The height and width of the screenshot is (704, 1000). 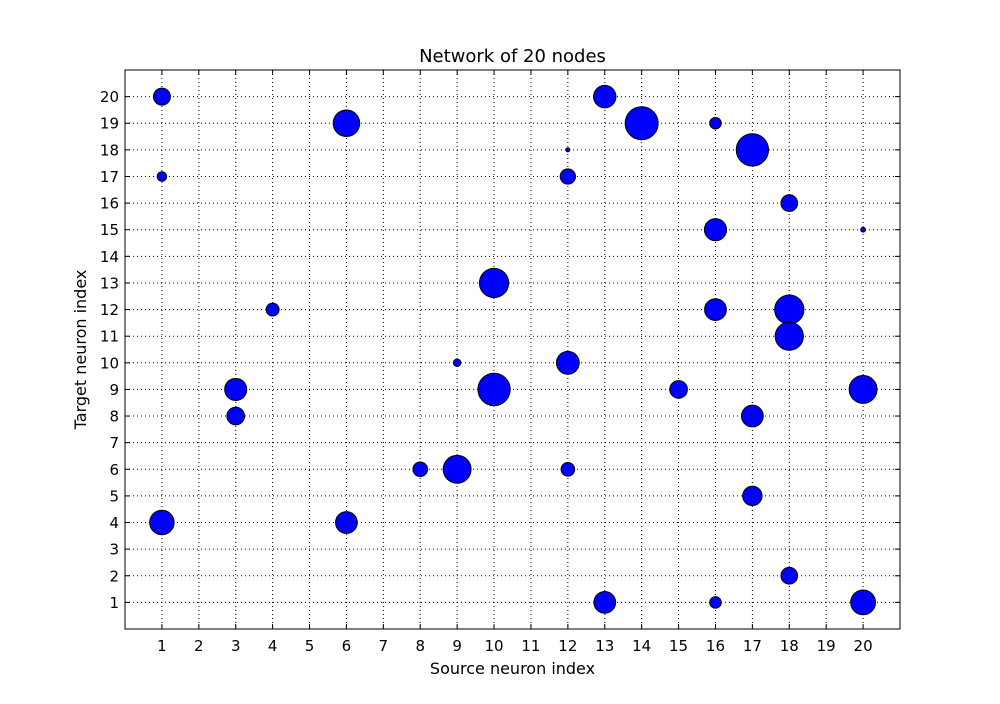 I want to click on x-tick-label: 19, so click(x=826, y=646).